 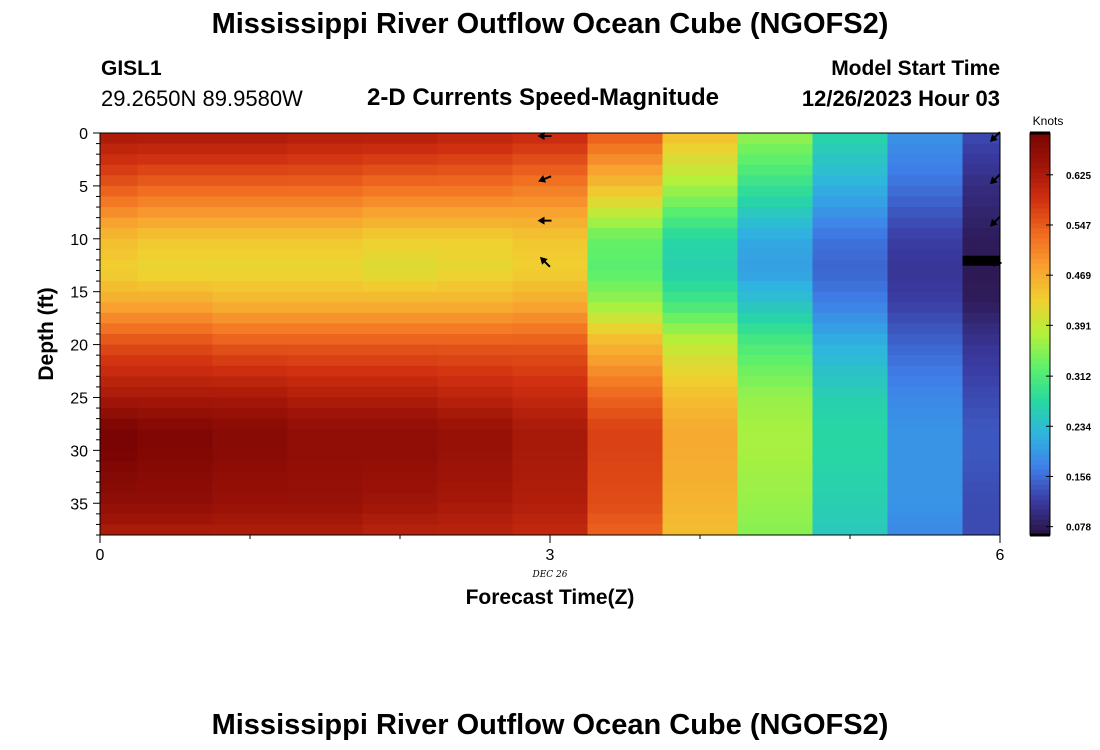 What do you see at coordinates (46, 333) in the screenshot?
I see `y-axis-label: Depth (ft)` at bounding box center [46, 333].